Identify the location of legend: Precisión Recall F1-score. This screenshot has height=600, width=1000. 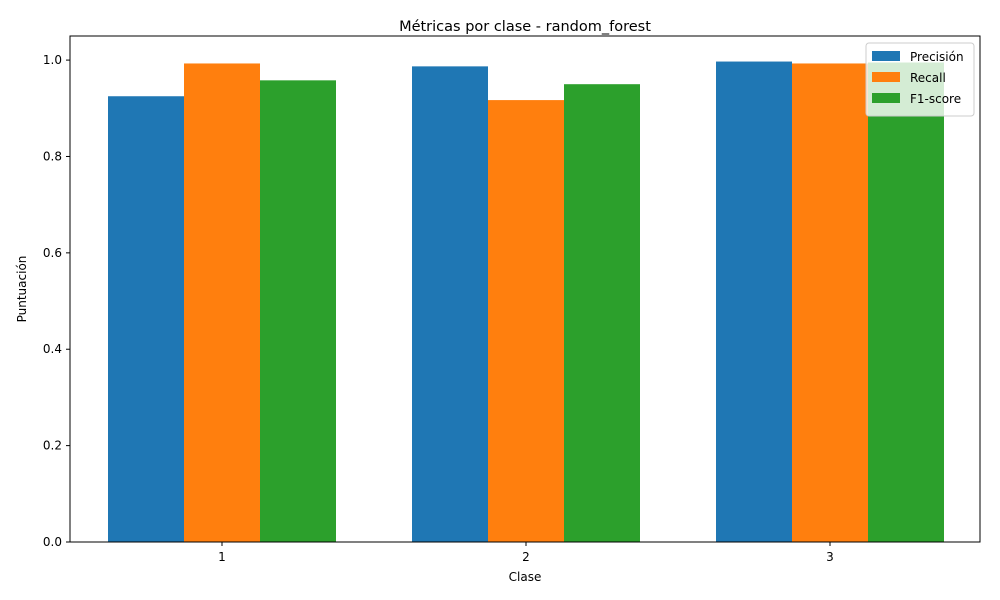
(920, 79).